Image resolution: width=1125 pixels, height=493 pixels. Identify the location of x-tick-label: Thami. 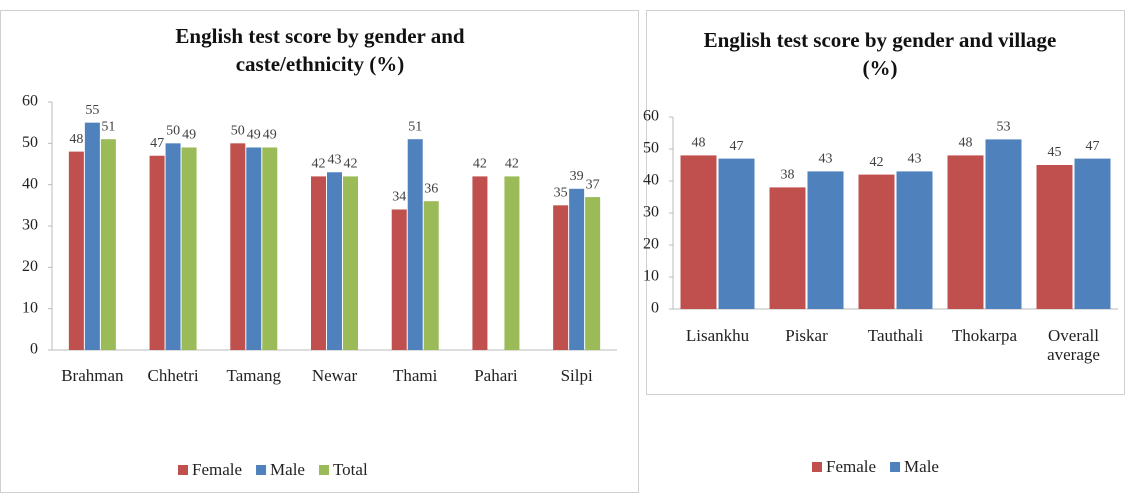
(415, 375).